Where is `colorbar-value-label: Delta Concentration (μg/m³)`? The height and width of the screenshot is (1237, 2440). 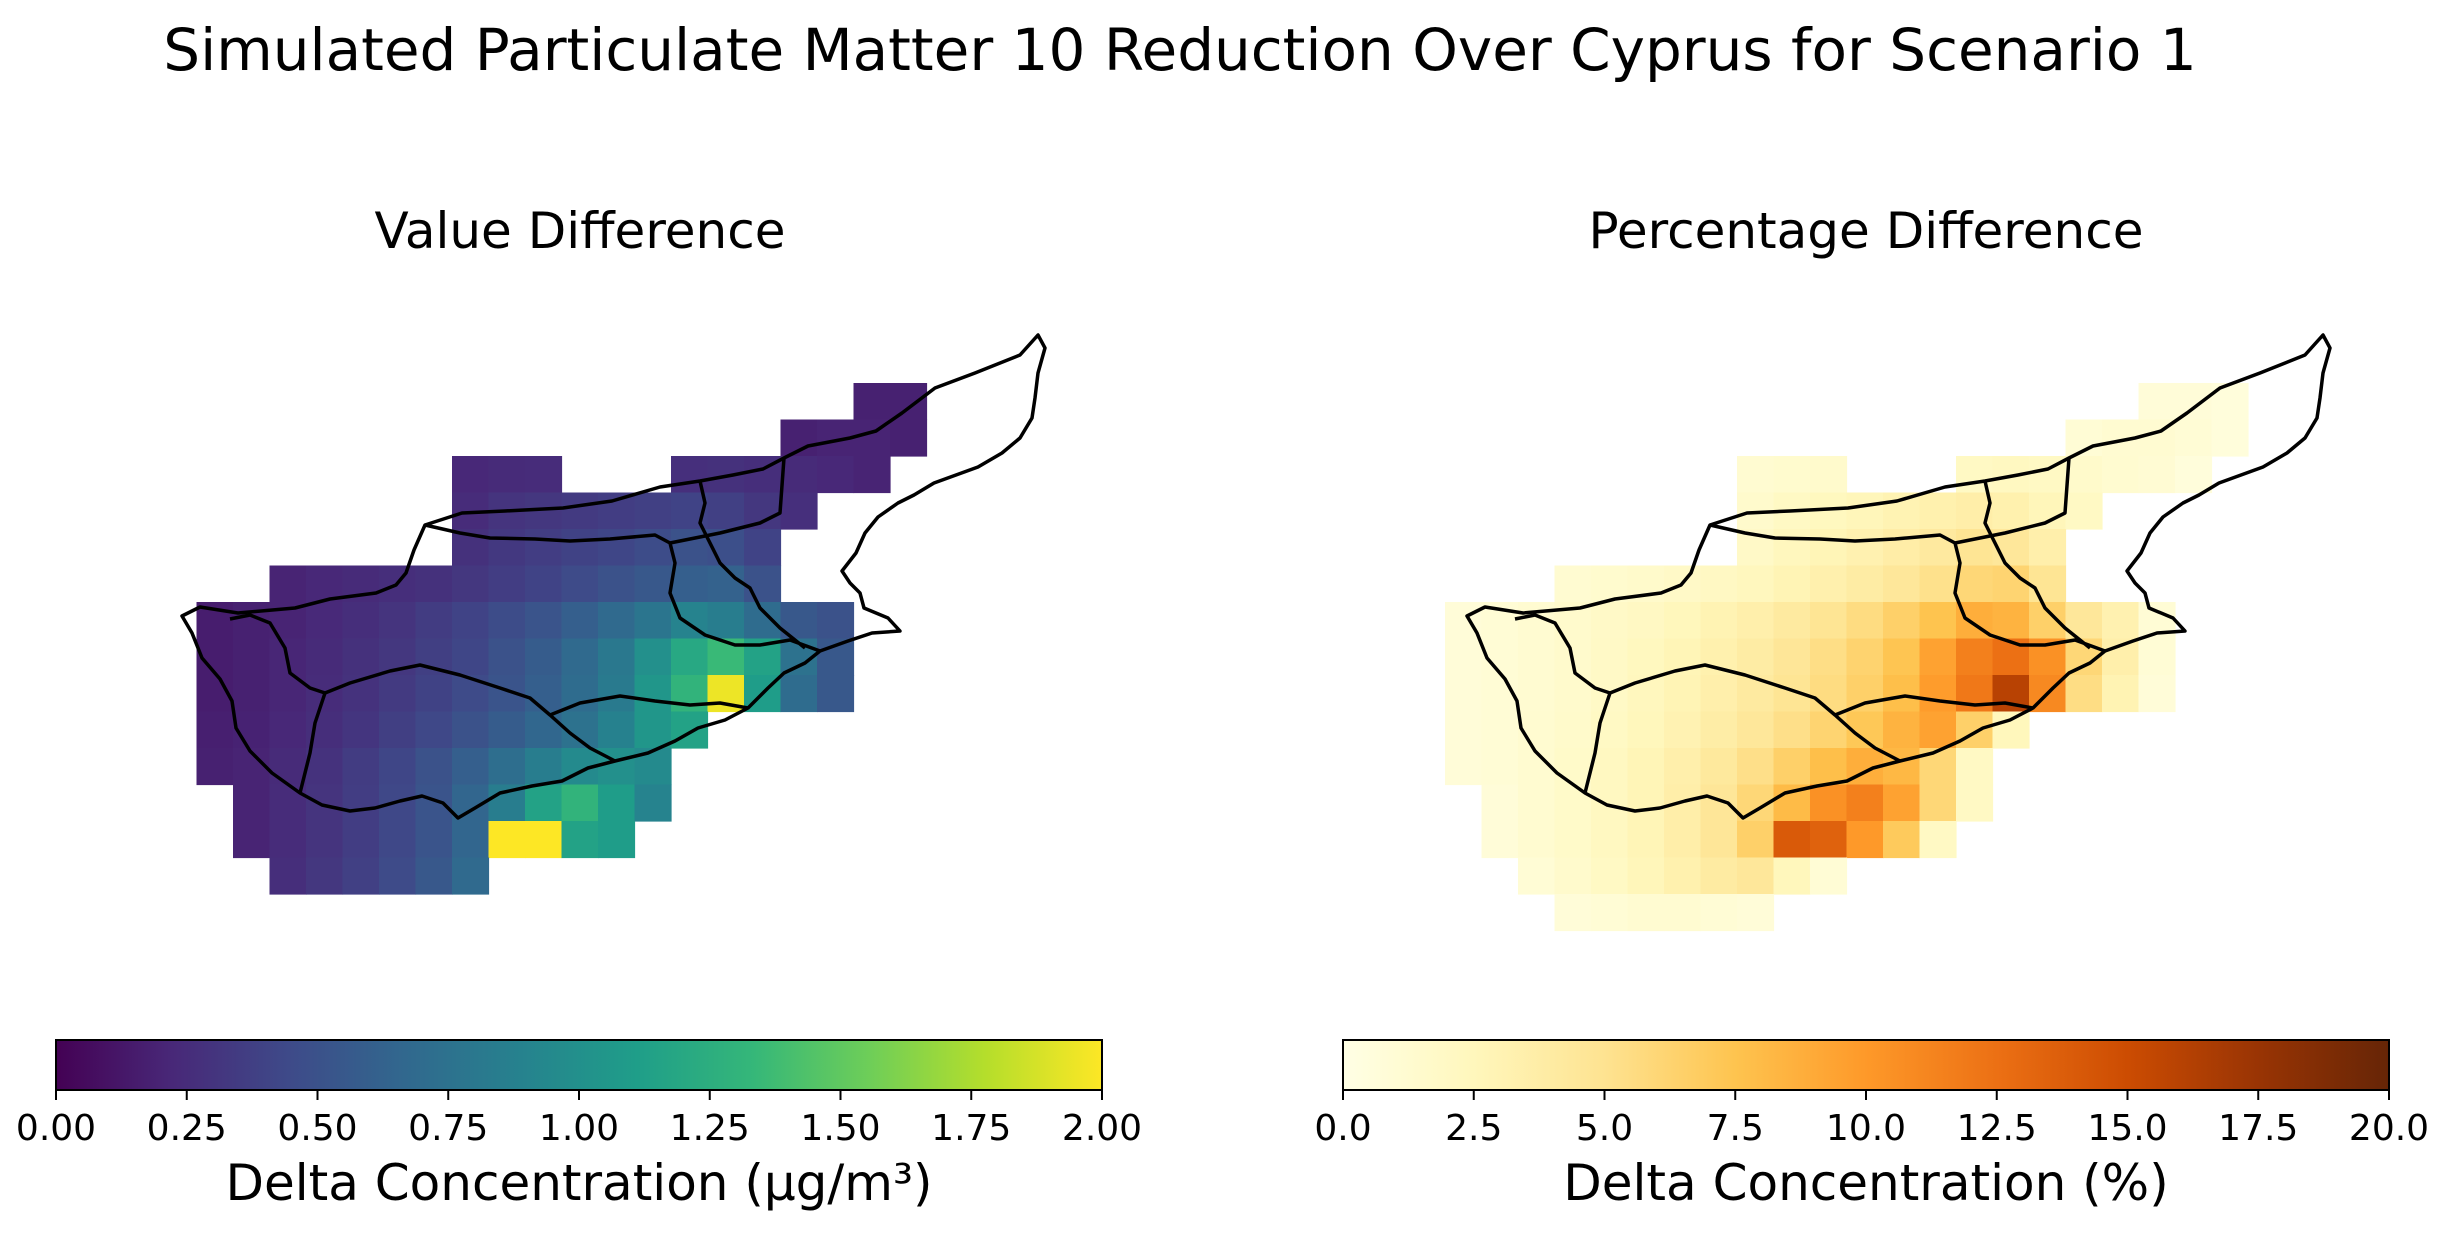 colorbar-value-label: Delta Concentration (μg/m³) is located at coordinates (578, 1183).